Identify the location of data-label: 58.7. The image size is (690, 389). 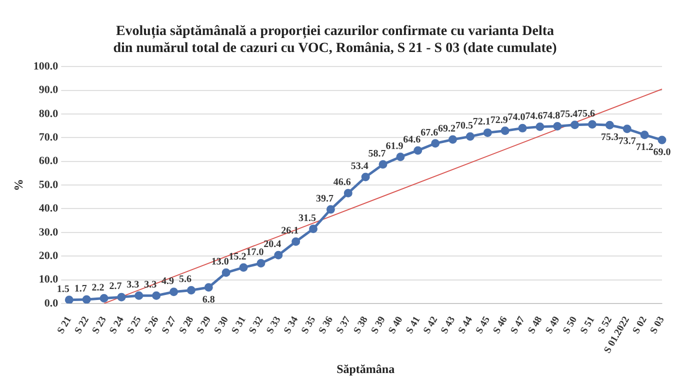
(377, 154).